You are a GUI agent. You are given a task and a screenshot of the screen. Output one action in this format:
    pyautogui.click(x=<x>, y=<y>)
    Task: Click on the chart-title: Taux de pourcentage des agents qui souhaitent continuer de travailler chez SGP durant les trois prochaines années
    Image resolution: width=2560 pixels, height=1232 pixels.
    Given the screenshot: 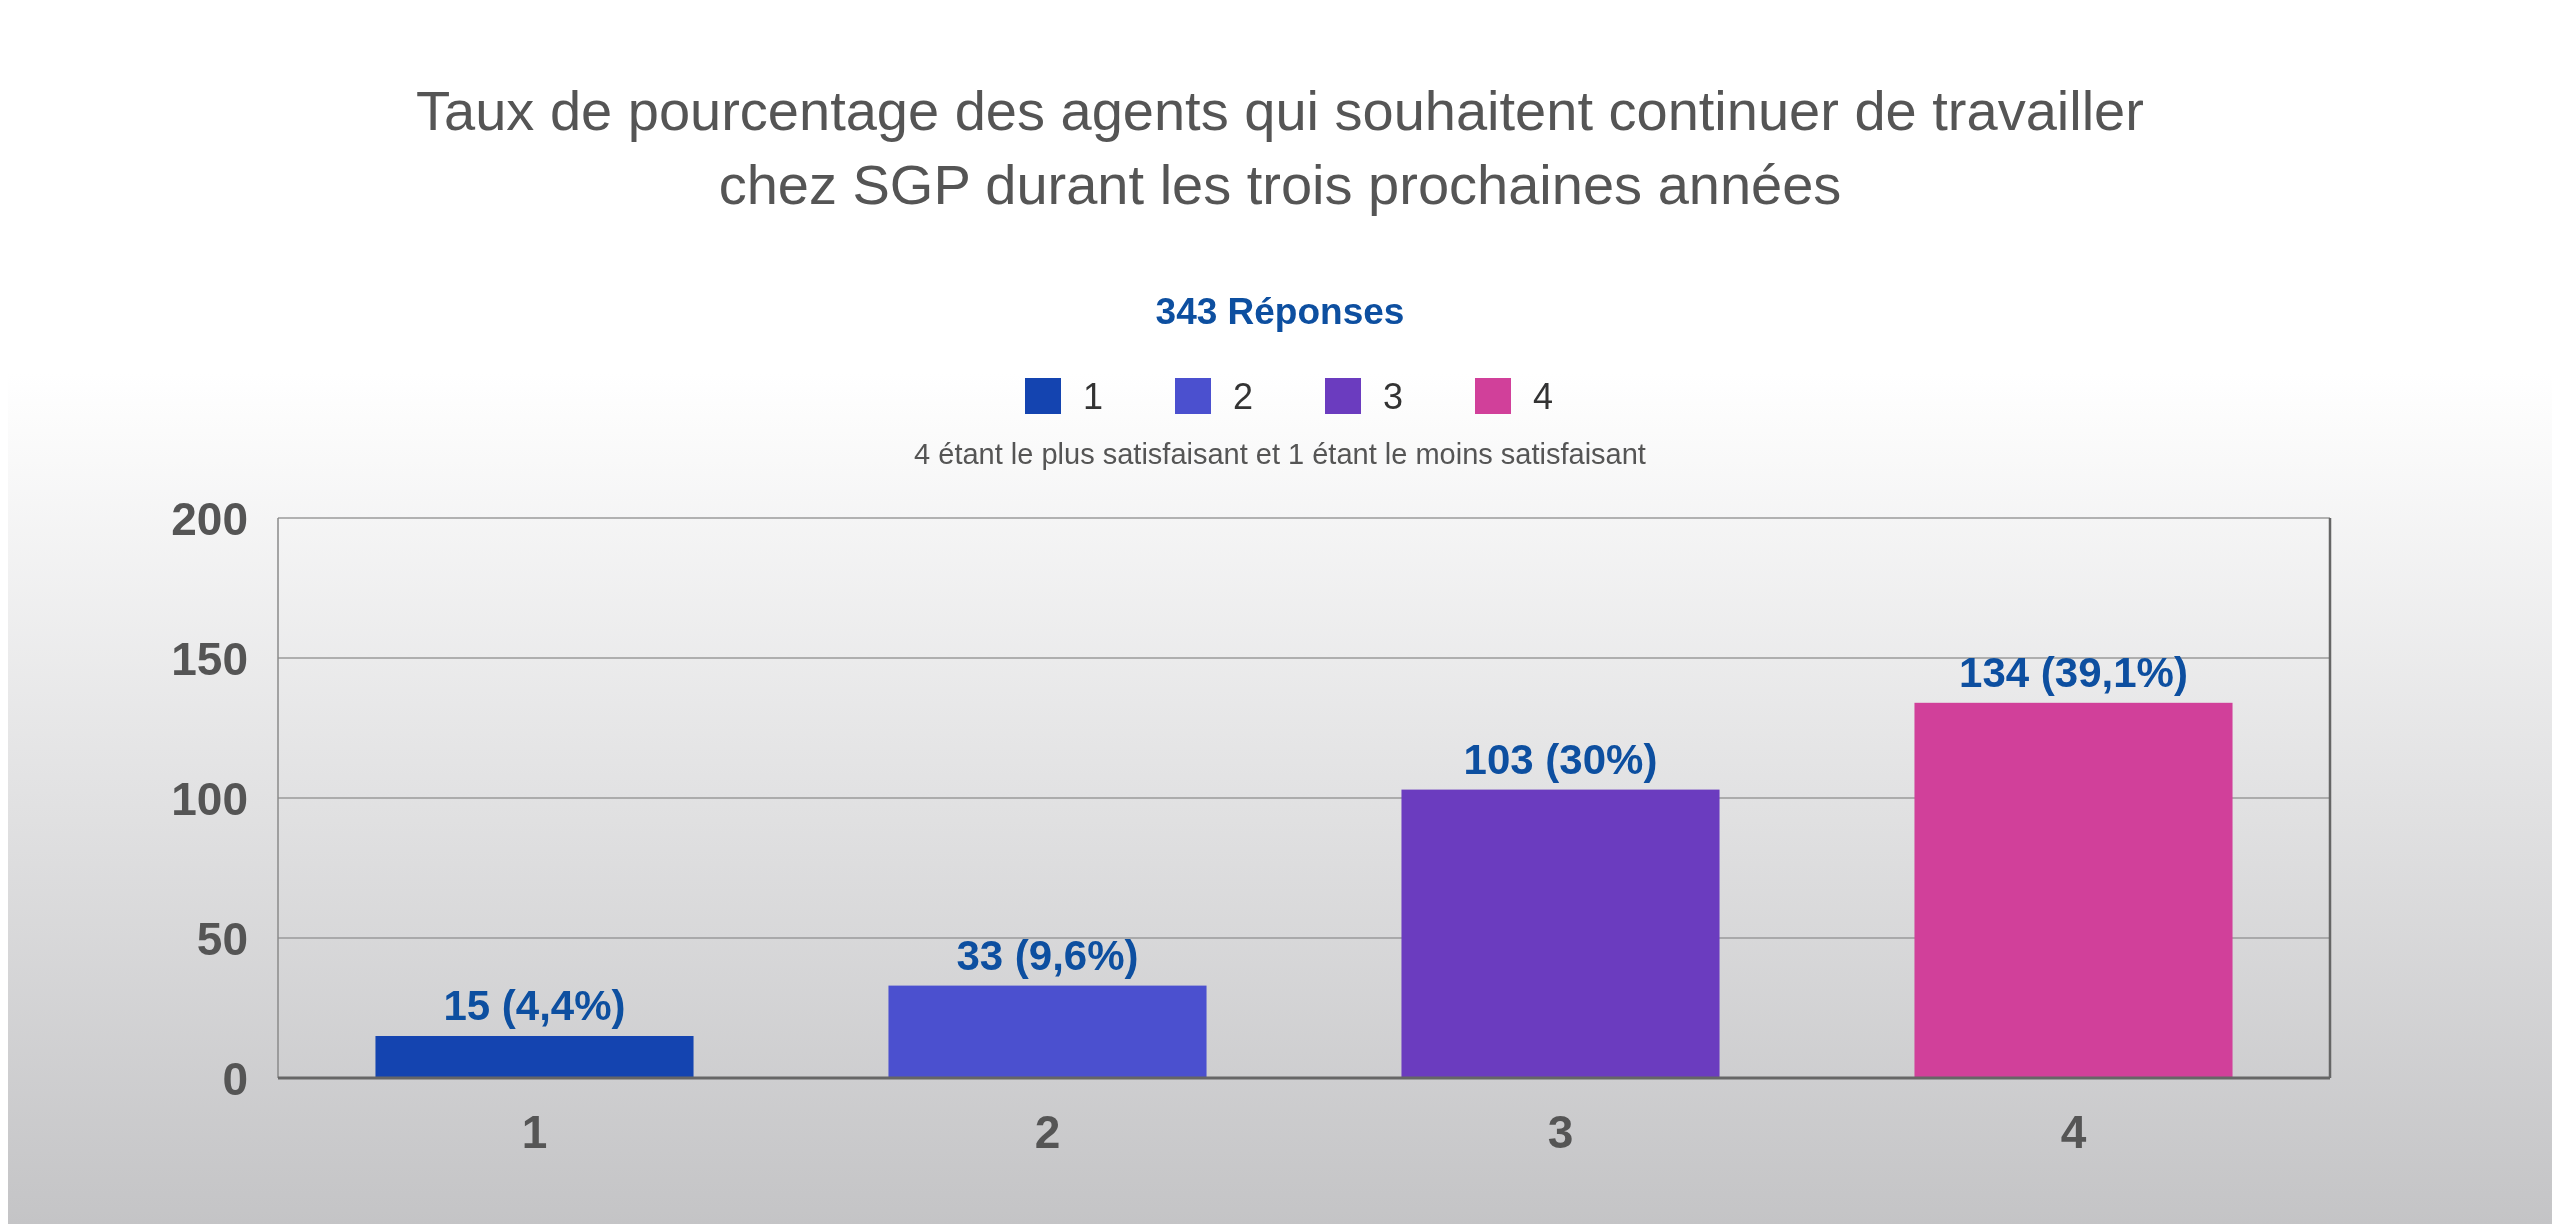 What is the action you would take?
    pyautogui.click(x=1280, y=147)
    